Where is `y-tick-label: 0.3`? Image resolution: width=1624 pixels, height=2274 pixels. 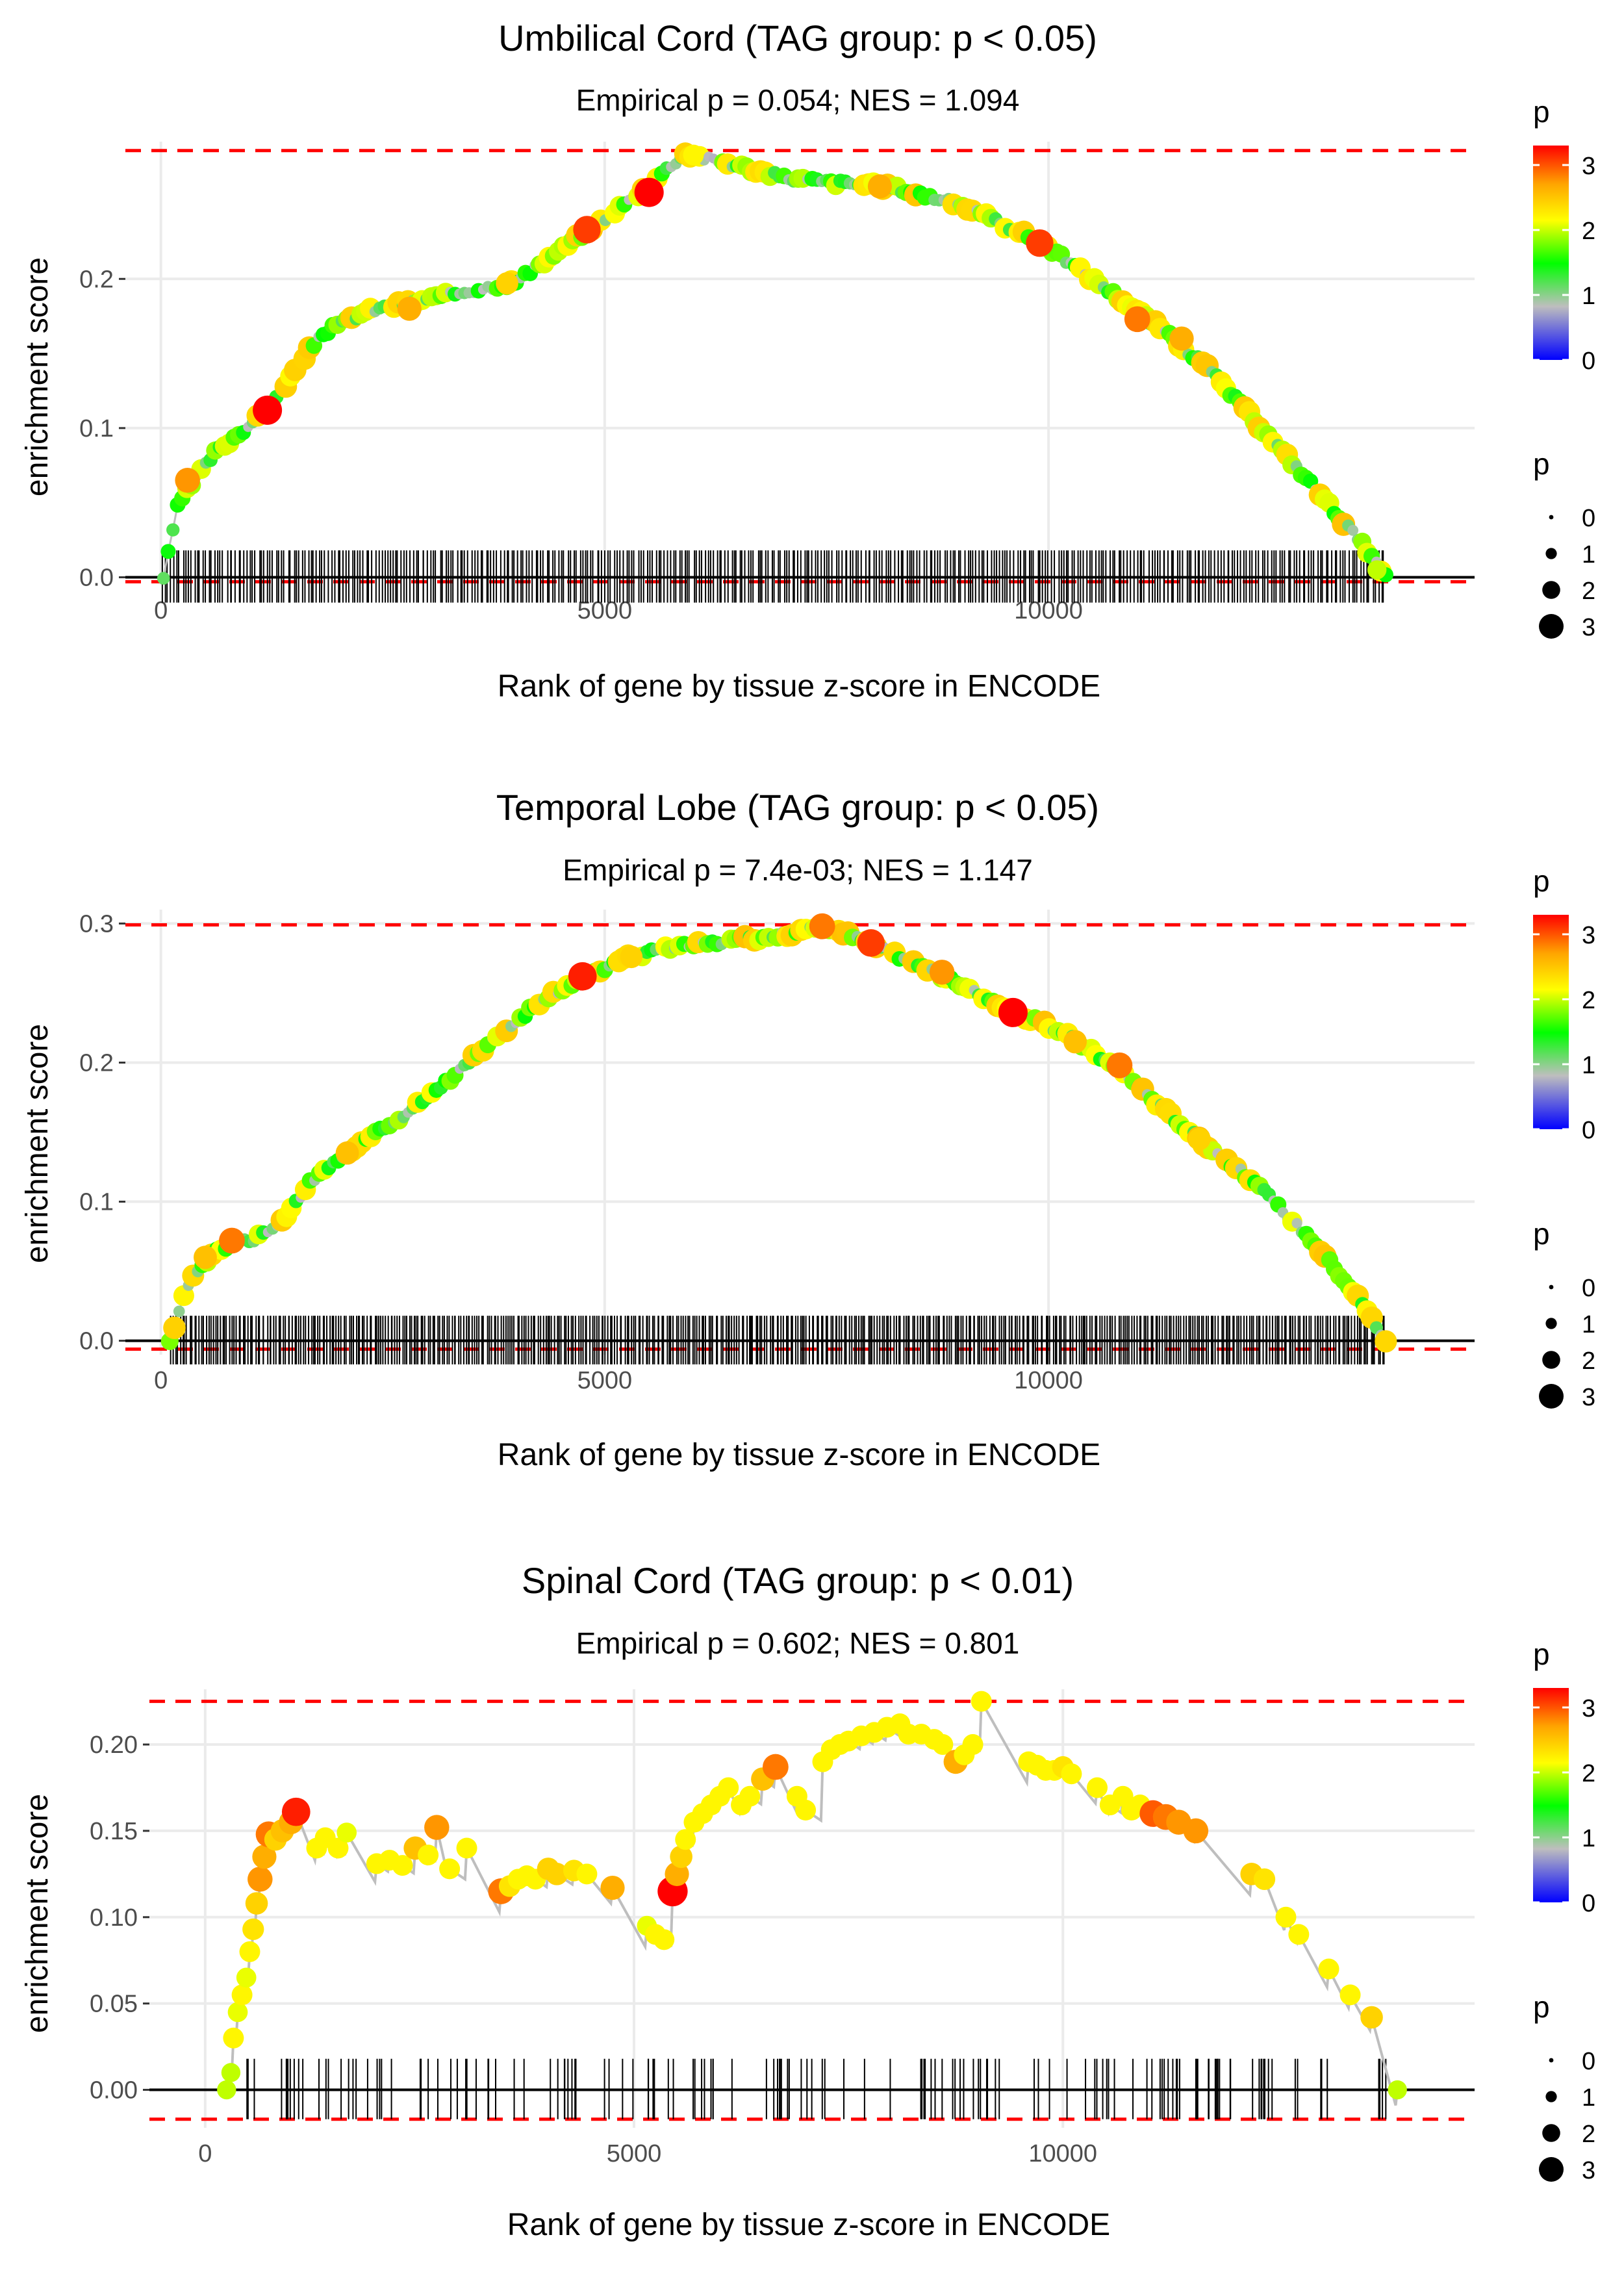 y-tick-label: 0.3 is located at coordinates (96, 924).